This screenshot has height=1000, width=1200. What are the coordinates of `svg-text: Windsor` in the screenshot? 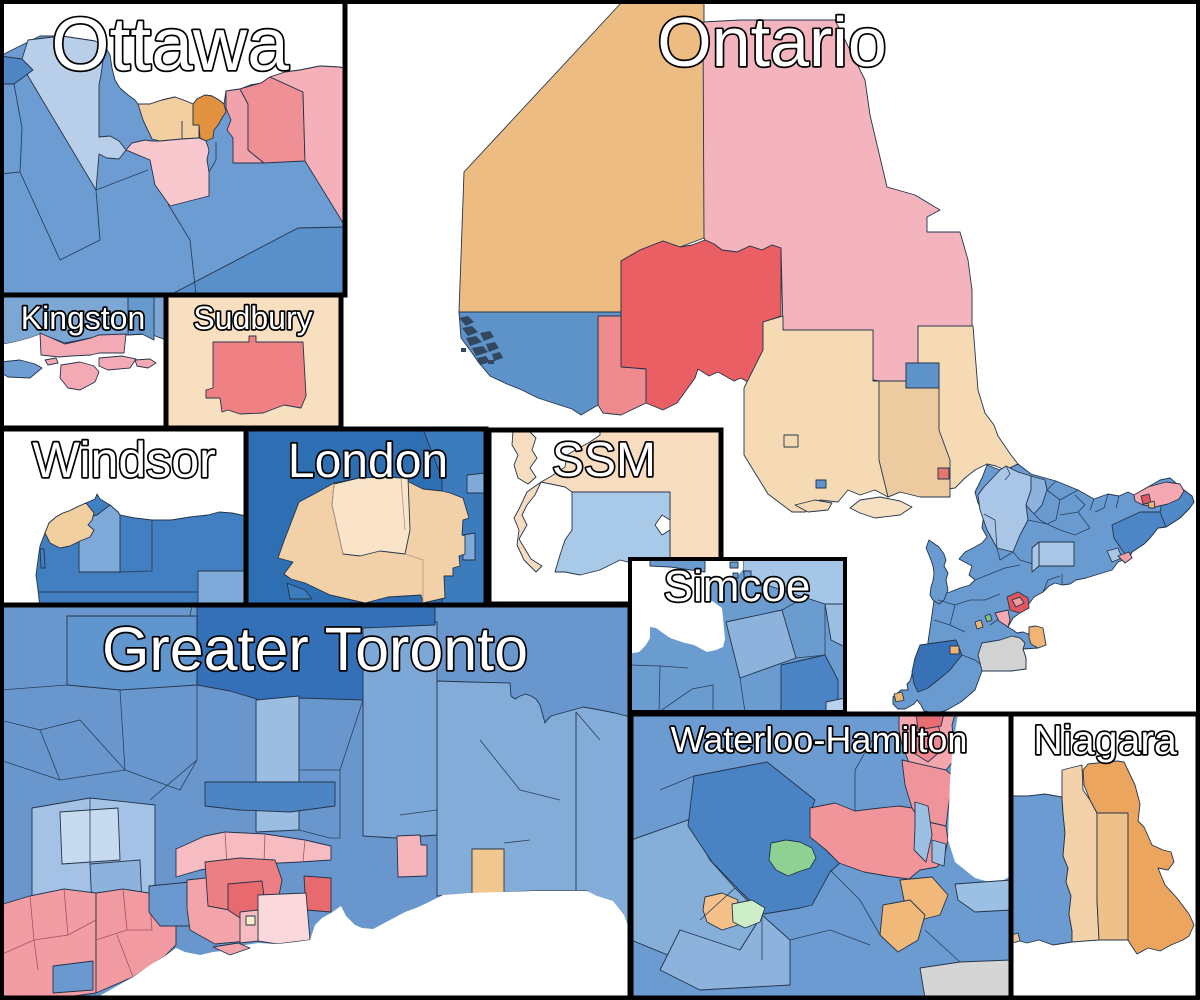 It's located at (123, 460).